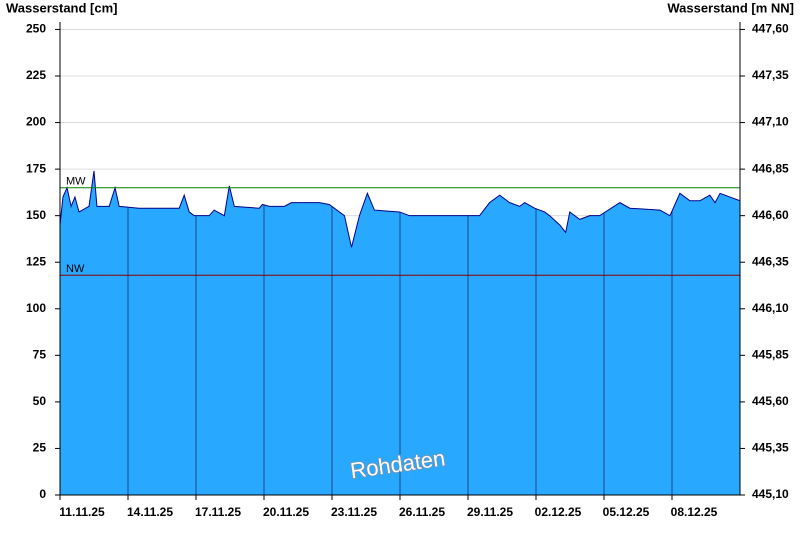  I want to click on x-tick-label: 23.11.25, so click(354, 512).